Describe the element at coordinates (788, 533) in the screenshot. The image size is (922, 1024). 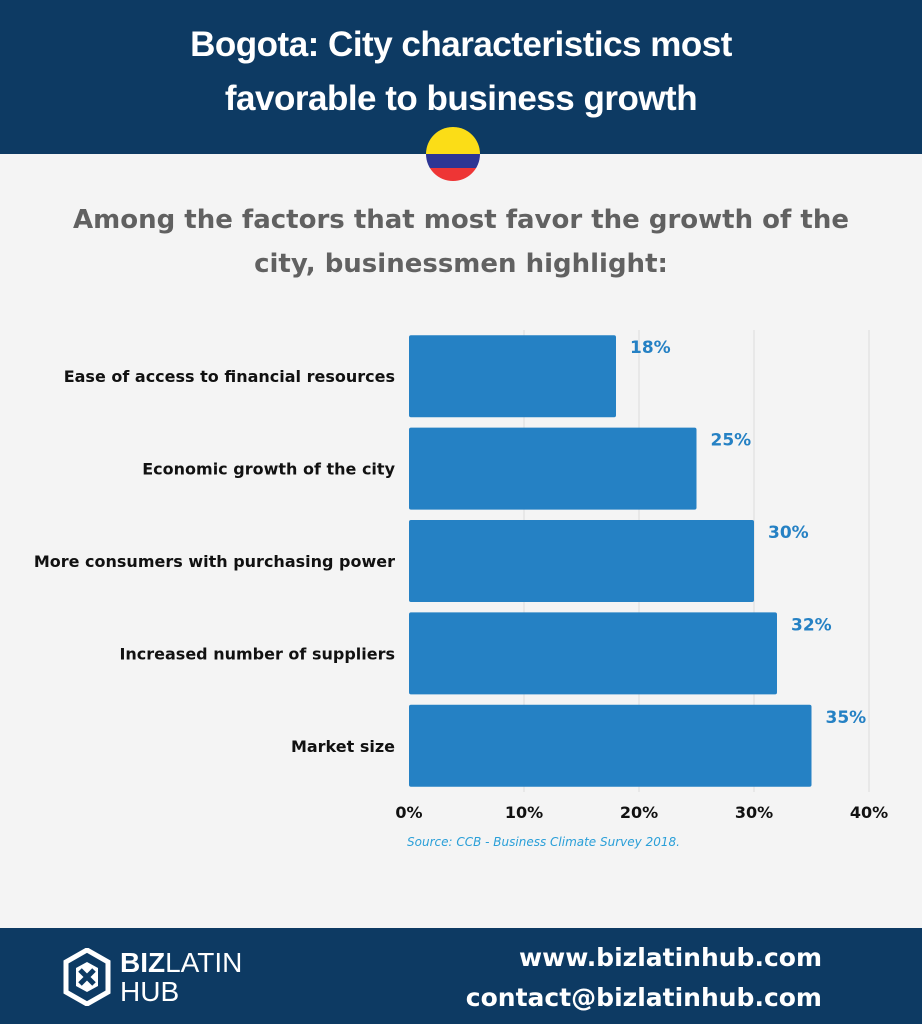
I see `value-label: 30%` at that location.